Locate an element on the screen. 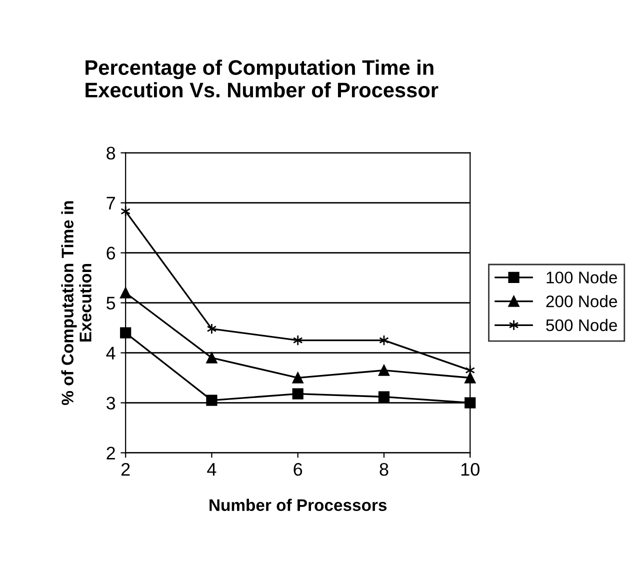 This screenshot has height=566, width=644. x-tick-label: 4 is located at coordinates (211, 469).